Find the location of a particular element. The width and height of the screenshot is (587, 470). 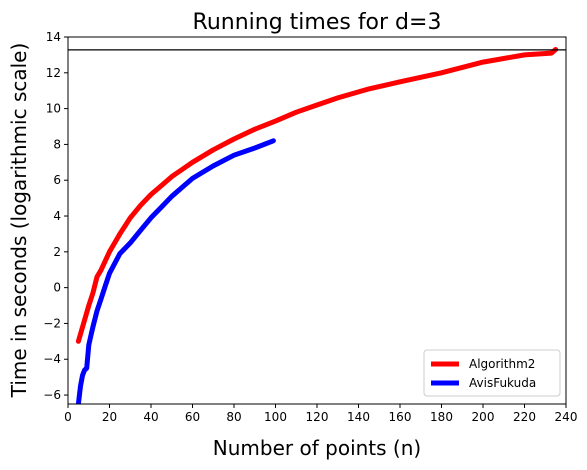

y-axis-title: Time in seconds (logarithmic scale) is located at coordinates (19, 221).